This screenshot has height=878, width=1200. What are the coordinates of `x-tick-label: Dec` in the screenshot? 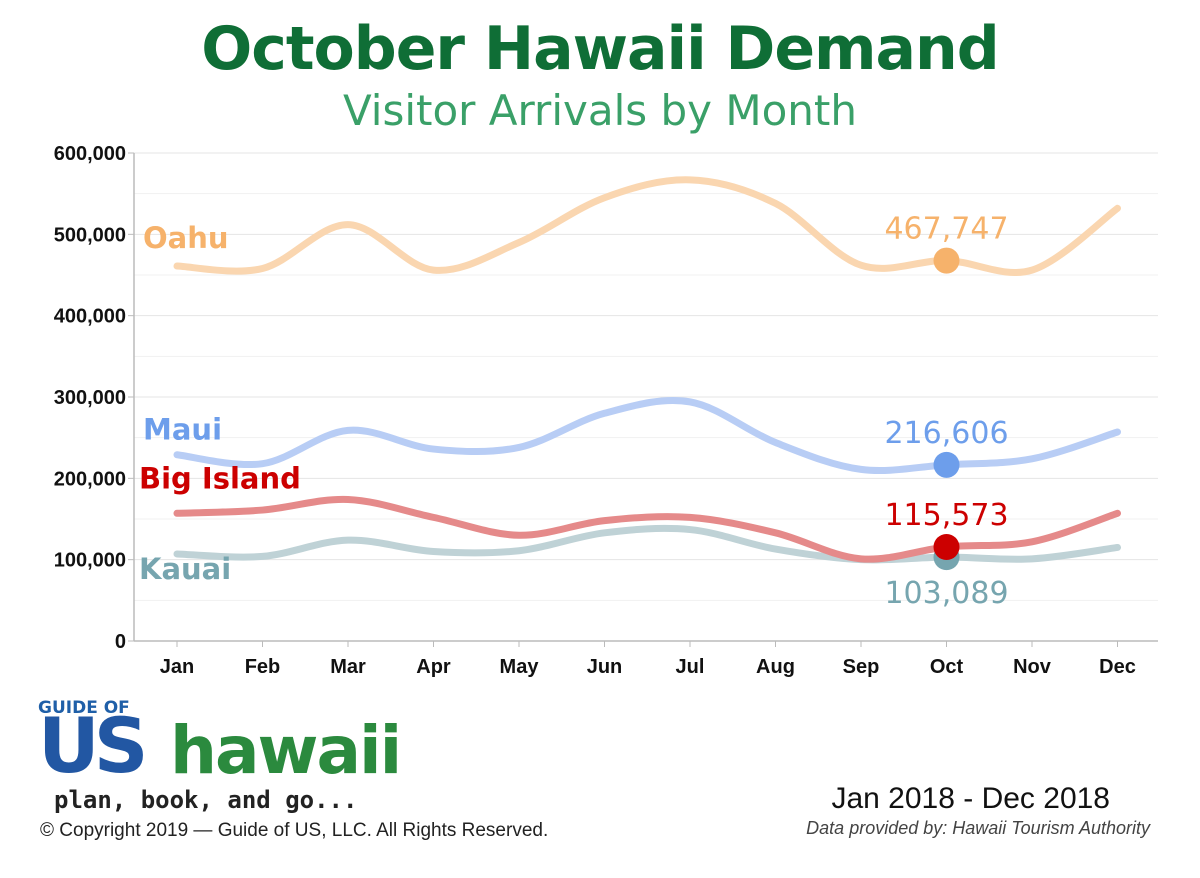 It's located at (1117, 667).